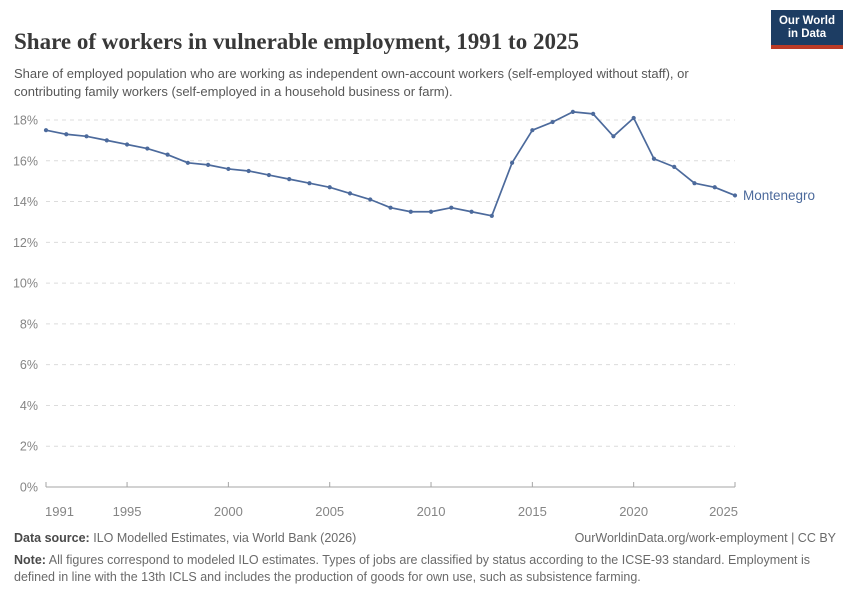 Image resolution: width=850 pixels, height=600 pixels. I want to click on y-axis-tick-label: 6%, so click(29, 365).